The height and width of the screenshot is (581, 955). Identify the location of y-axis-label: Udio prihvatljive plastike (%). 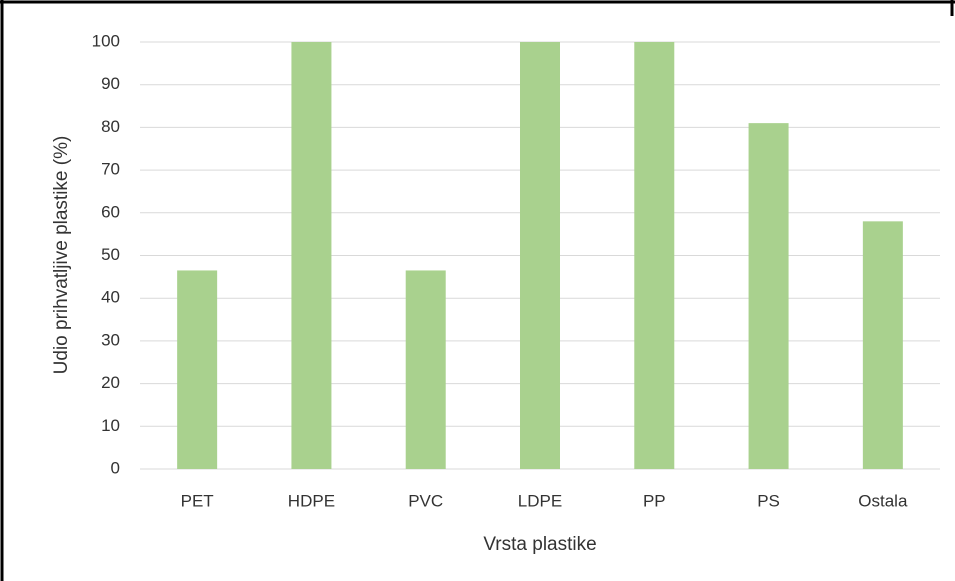
(61, 255).